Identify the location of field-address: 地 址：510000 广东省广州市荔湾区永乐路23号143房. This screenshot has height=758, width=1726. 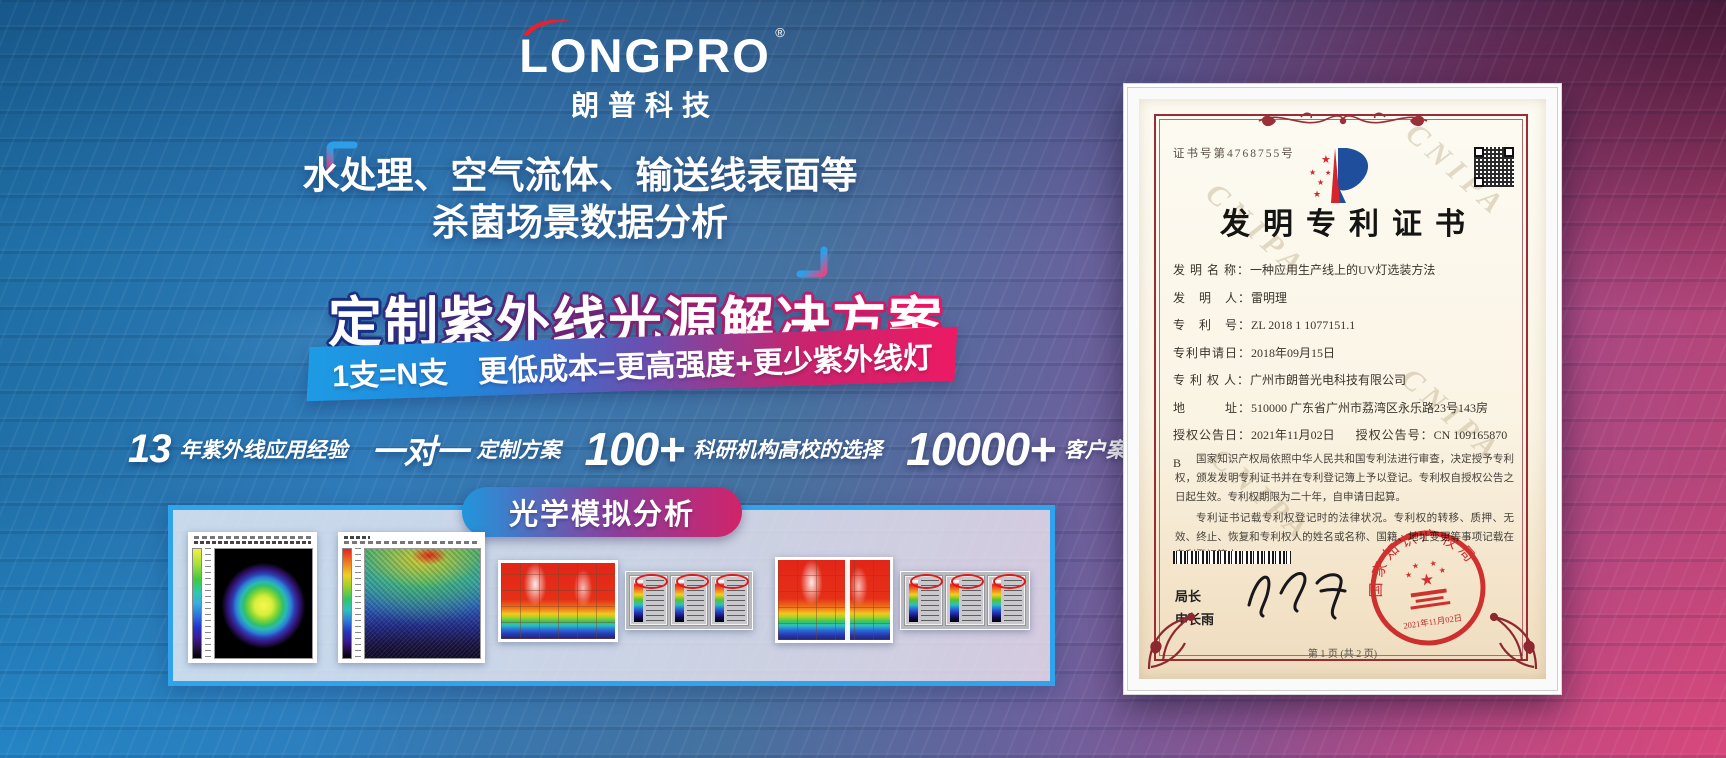
(1331, 407).